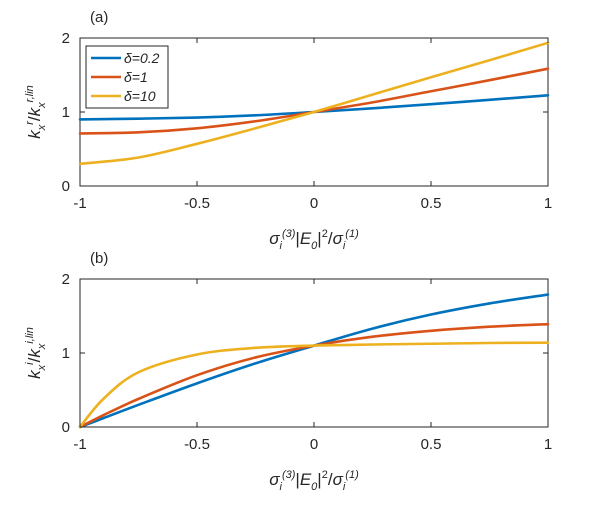 This screenshot has width=607, height=506. I want to click on legend: δ=0.2 δ=1 δ=10, so click(127, 77).